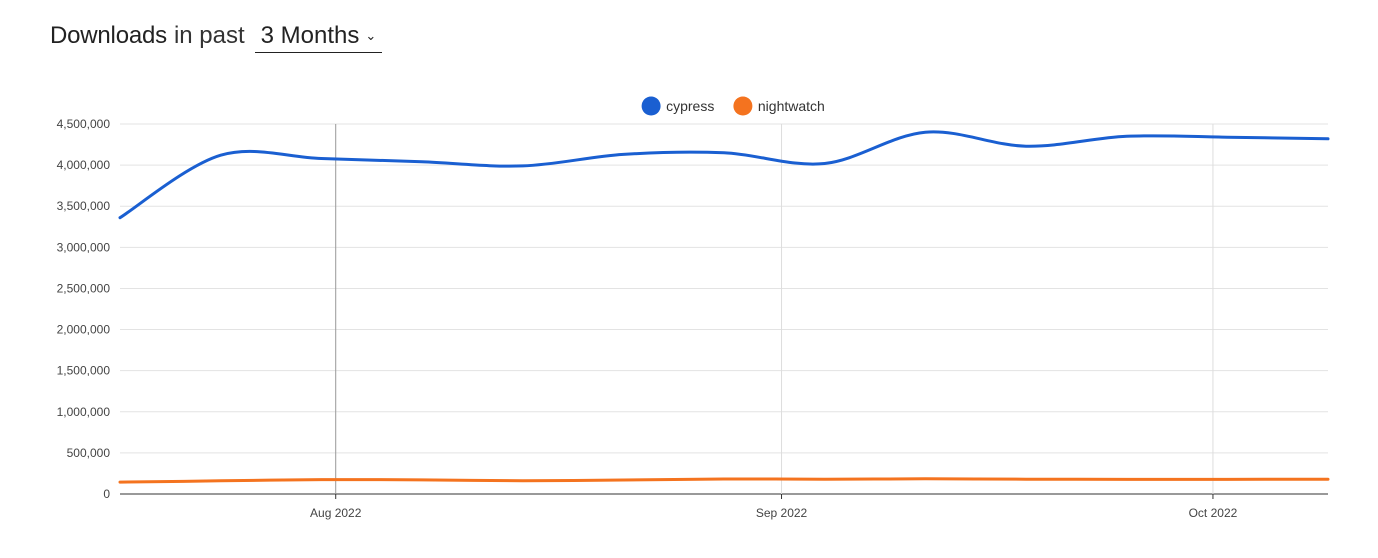 The height and width of the screenshot is (558, 1378). What do you see at coordinates (743, 106) in the screenshot?
I see `legend-marker-nightwatch` at bounding box center [743, 106].